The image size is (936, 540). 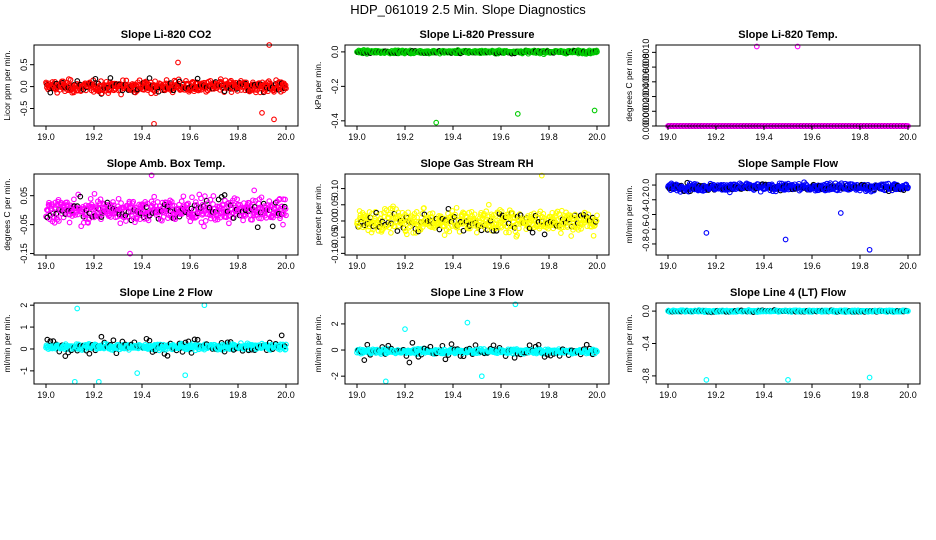 I want to click on y-tick-label: -0.5, so click(x=24, y=109).